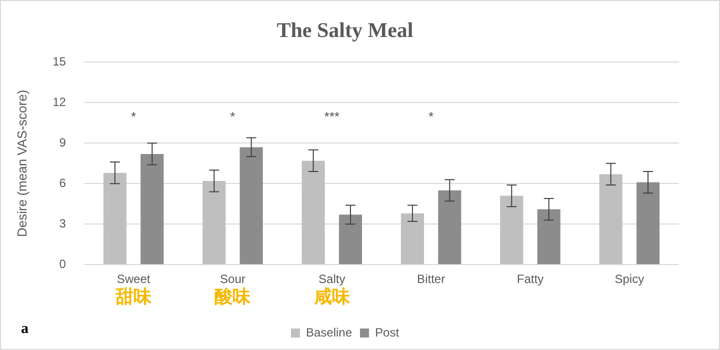 The image size is (720, 350). I want to click on text: 甜味, so click(133, 297).